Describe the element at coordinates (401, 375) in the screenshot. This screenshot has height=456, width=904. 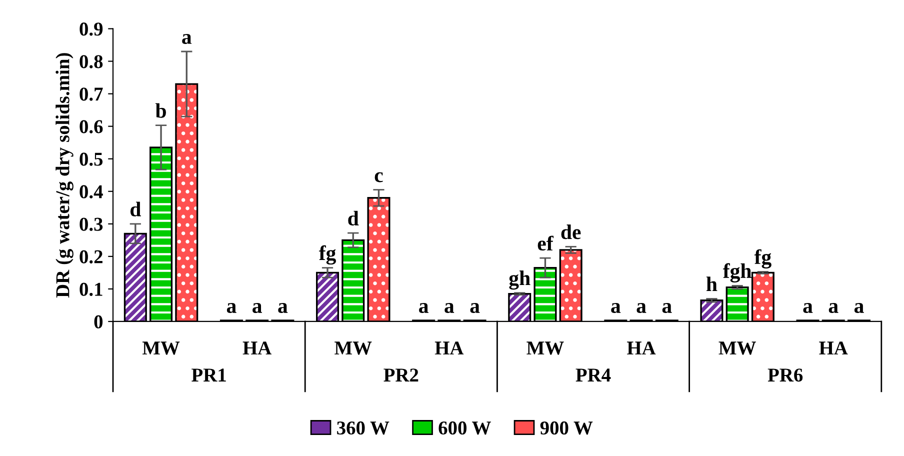
I see `text: PR2` at that location.